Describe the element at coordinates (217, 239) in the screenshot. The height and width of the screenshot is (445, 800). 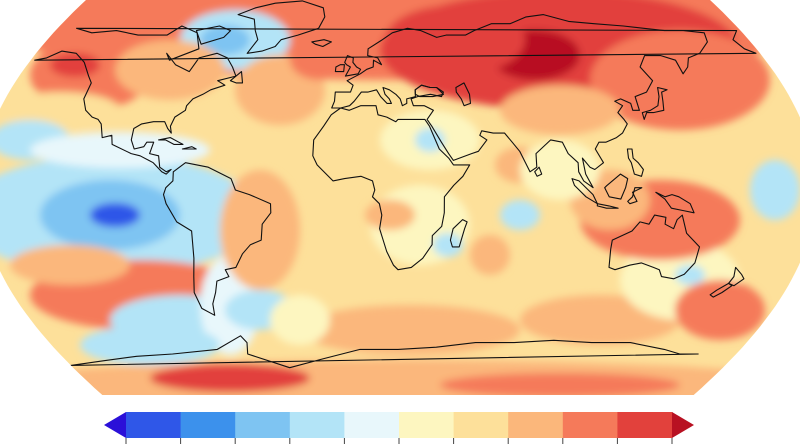
I see `coastline-south-america` at that location.